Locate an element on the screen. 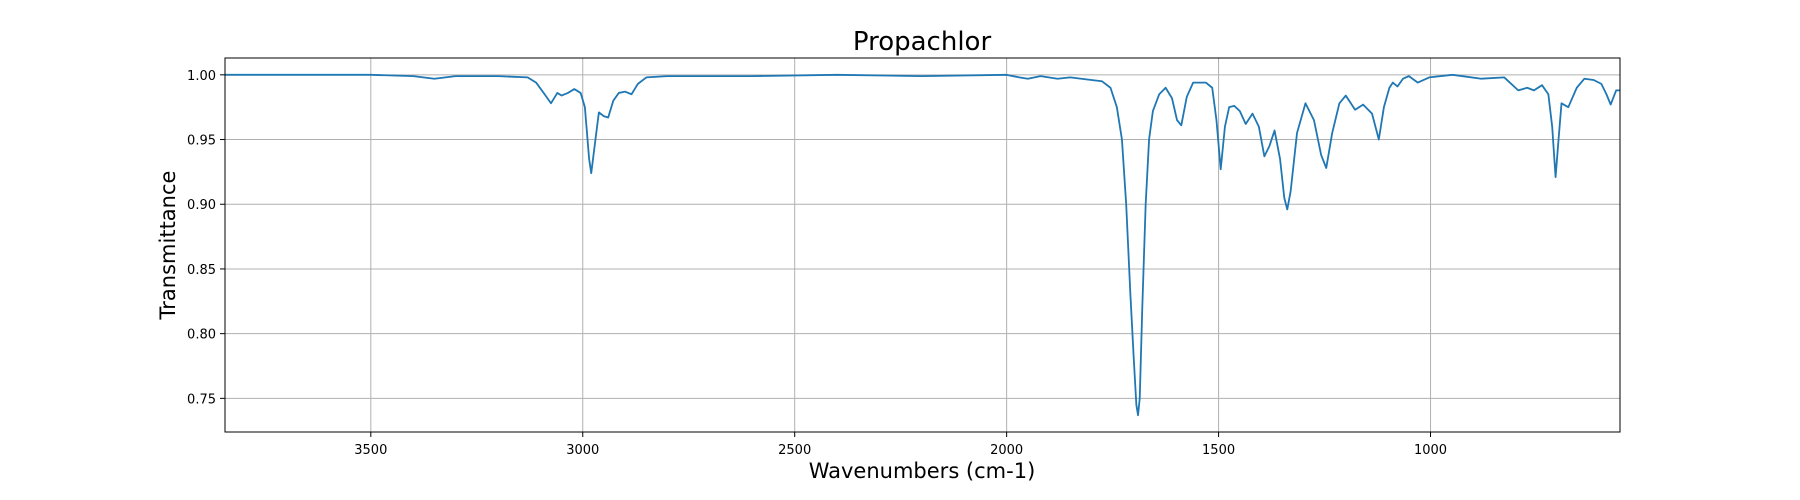  y-tick-label: 0.85 is located at coordinates (201, 270).